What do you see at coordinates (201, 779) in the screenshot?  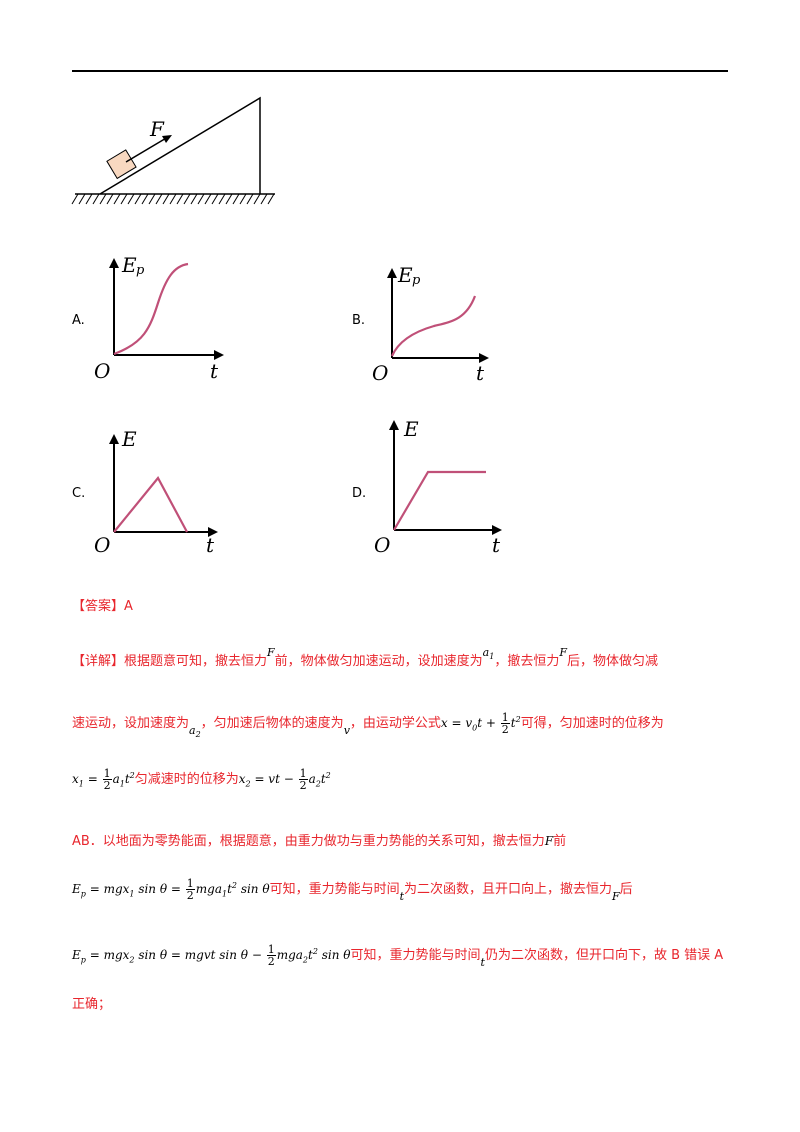 I see `explanation-line-3: x1 = 1 2 a1t2匀减速时的位移为x2 = vt − 1 2 a2t2` at bounding box center [201, 779].